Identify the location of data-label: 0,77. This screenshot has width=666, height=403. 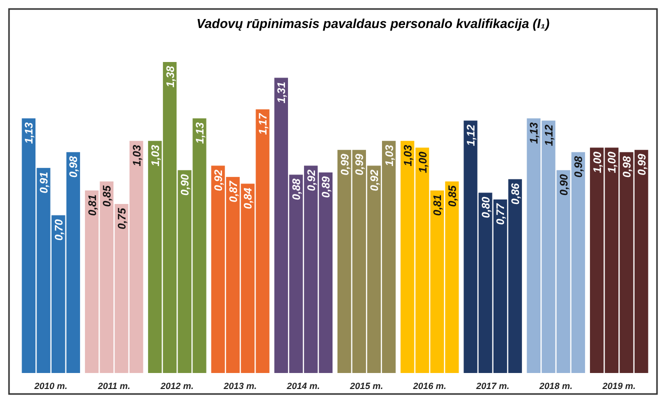
(501, 213).